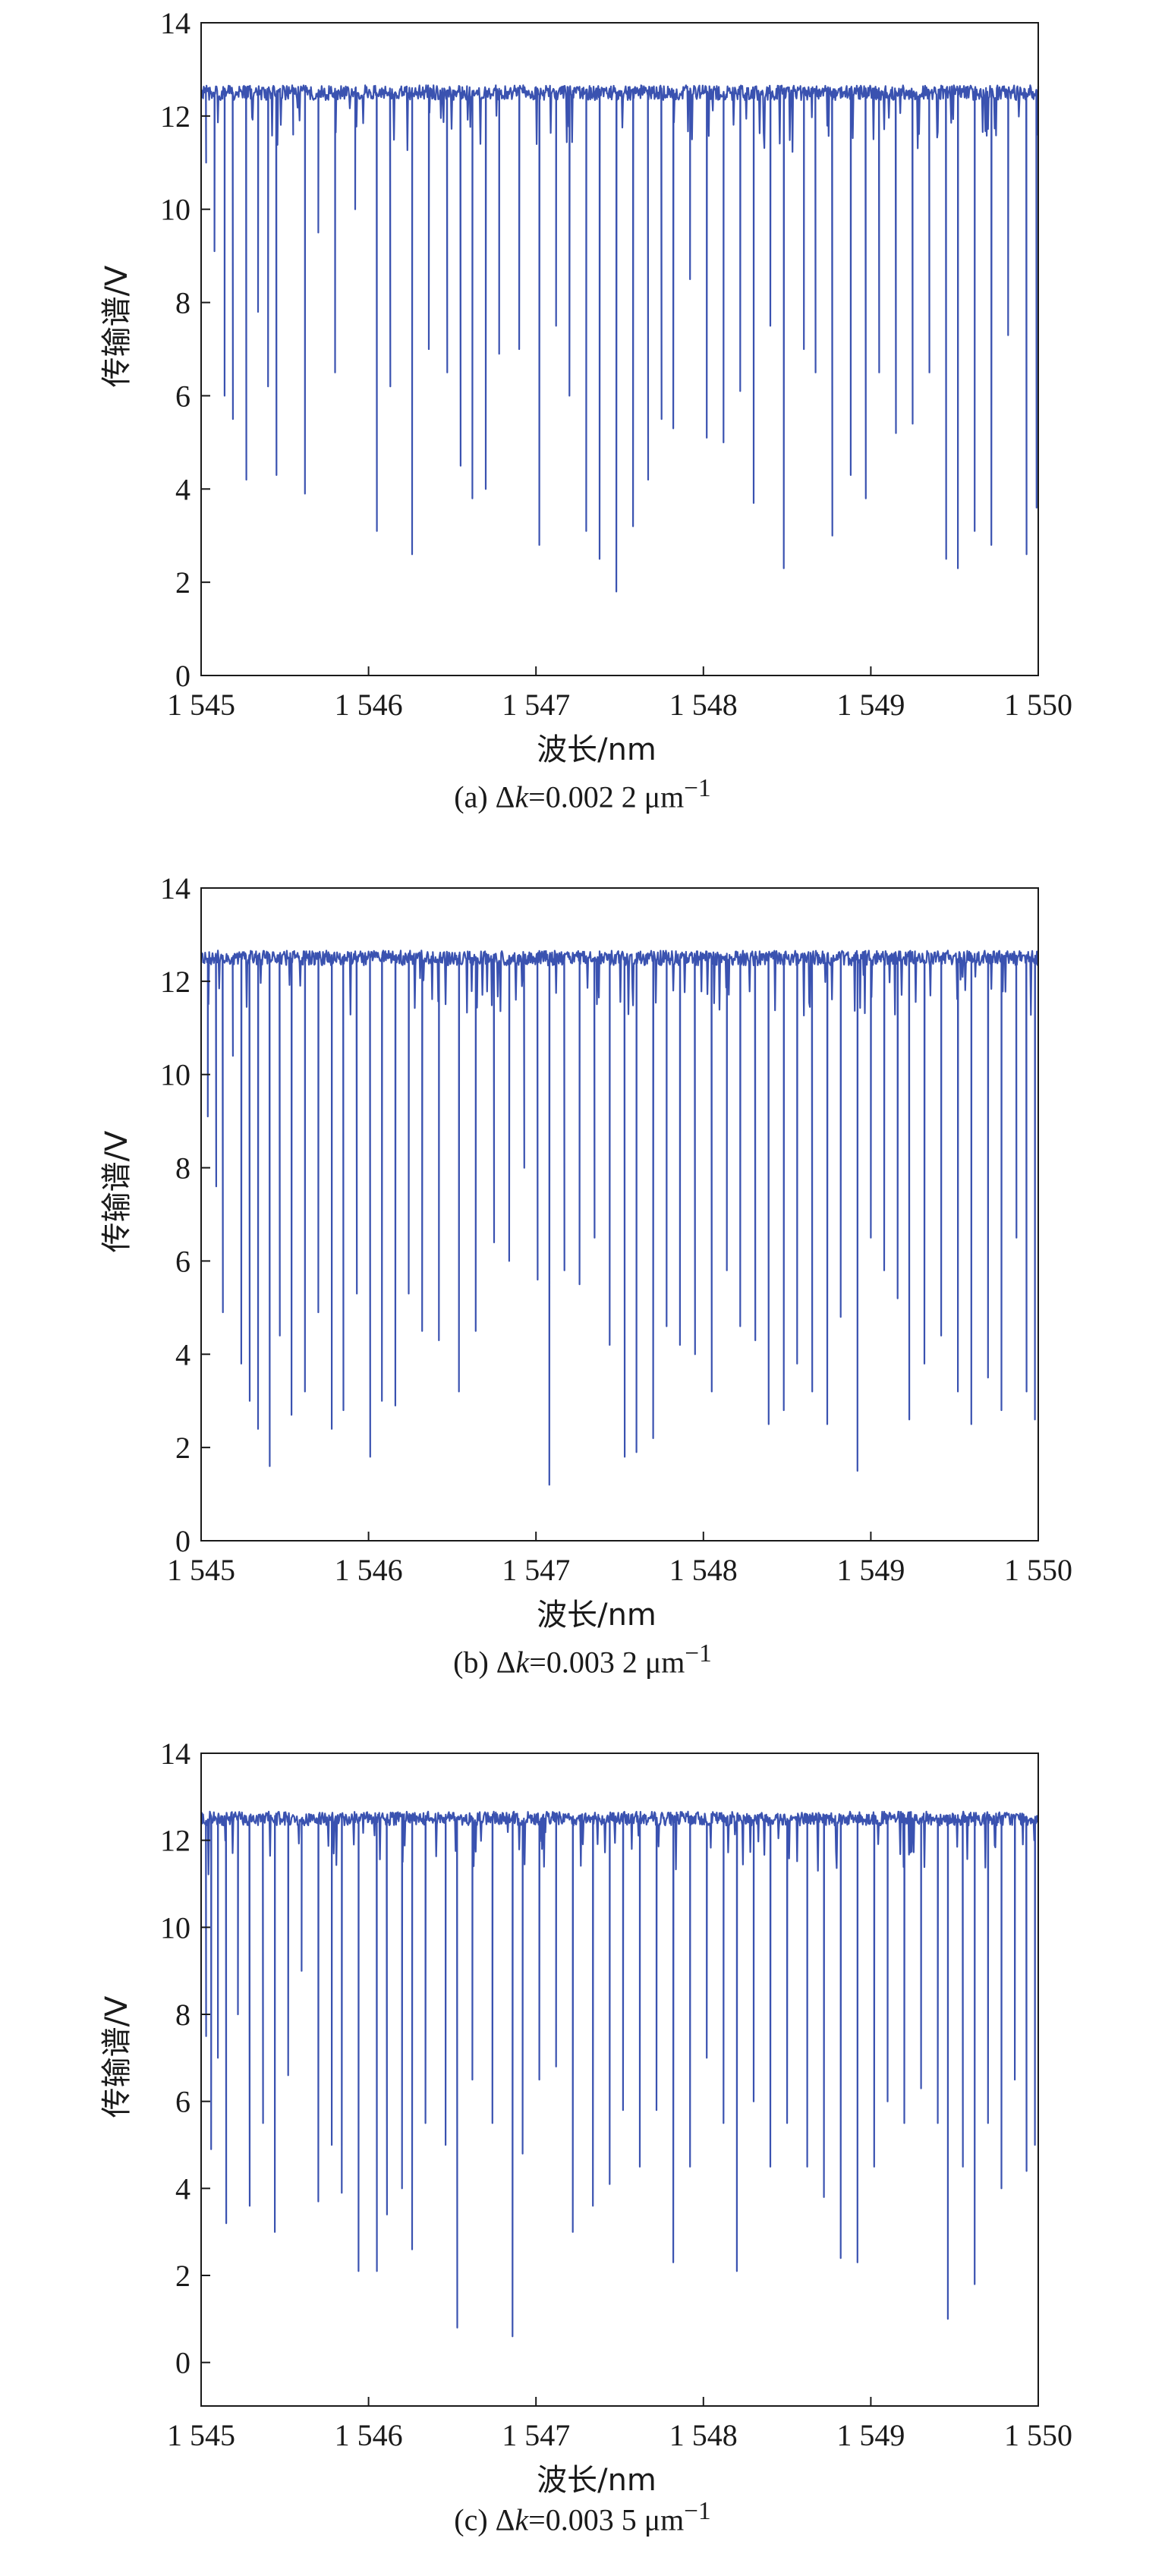 This screenshot has height=2576, width=1165. I want to click on caption-prefix: (a) Δ, so click(484, 796).